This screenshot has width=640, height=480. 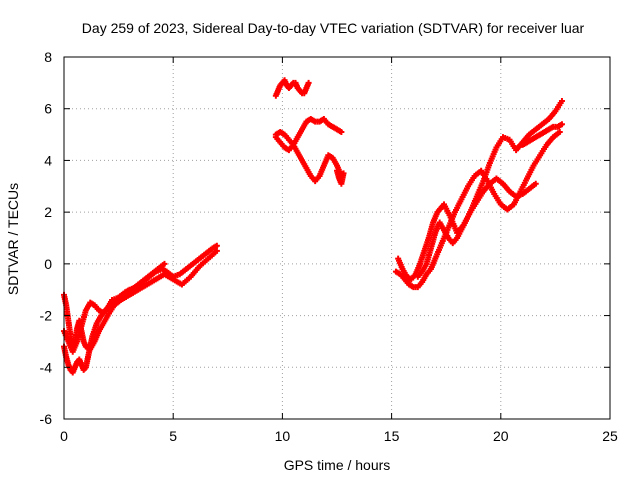 What do you see at coordinates (308, 156) in the screenshot?
I see `series-trace-e` at bounding box center [308, 156].